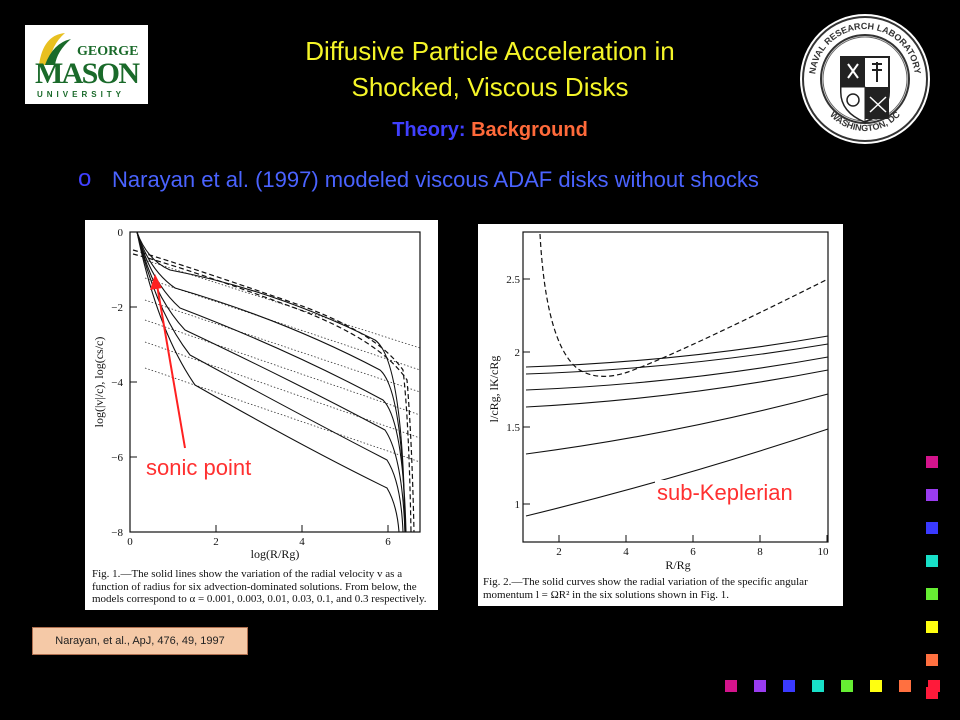  What do you see at coordinates (559, 552) in the screenshot?
I see `fig2-xtick: 2` at bounding box center [559, 552].